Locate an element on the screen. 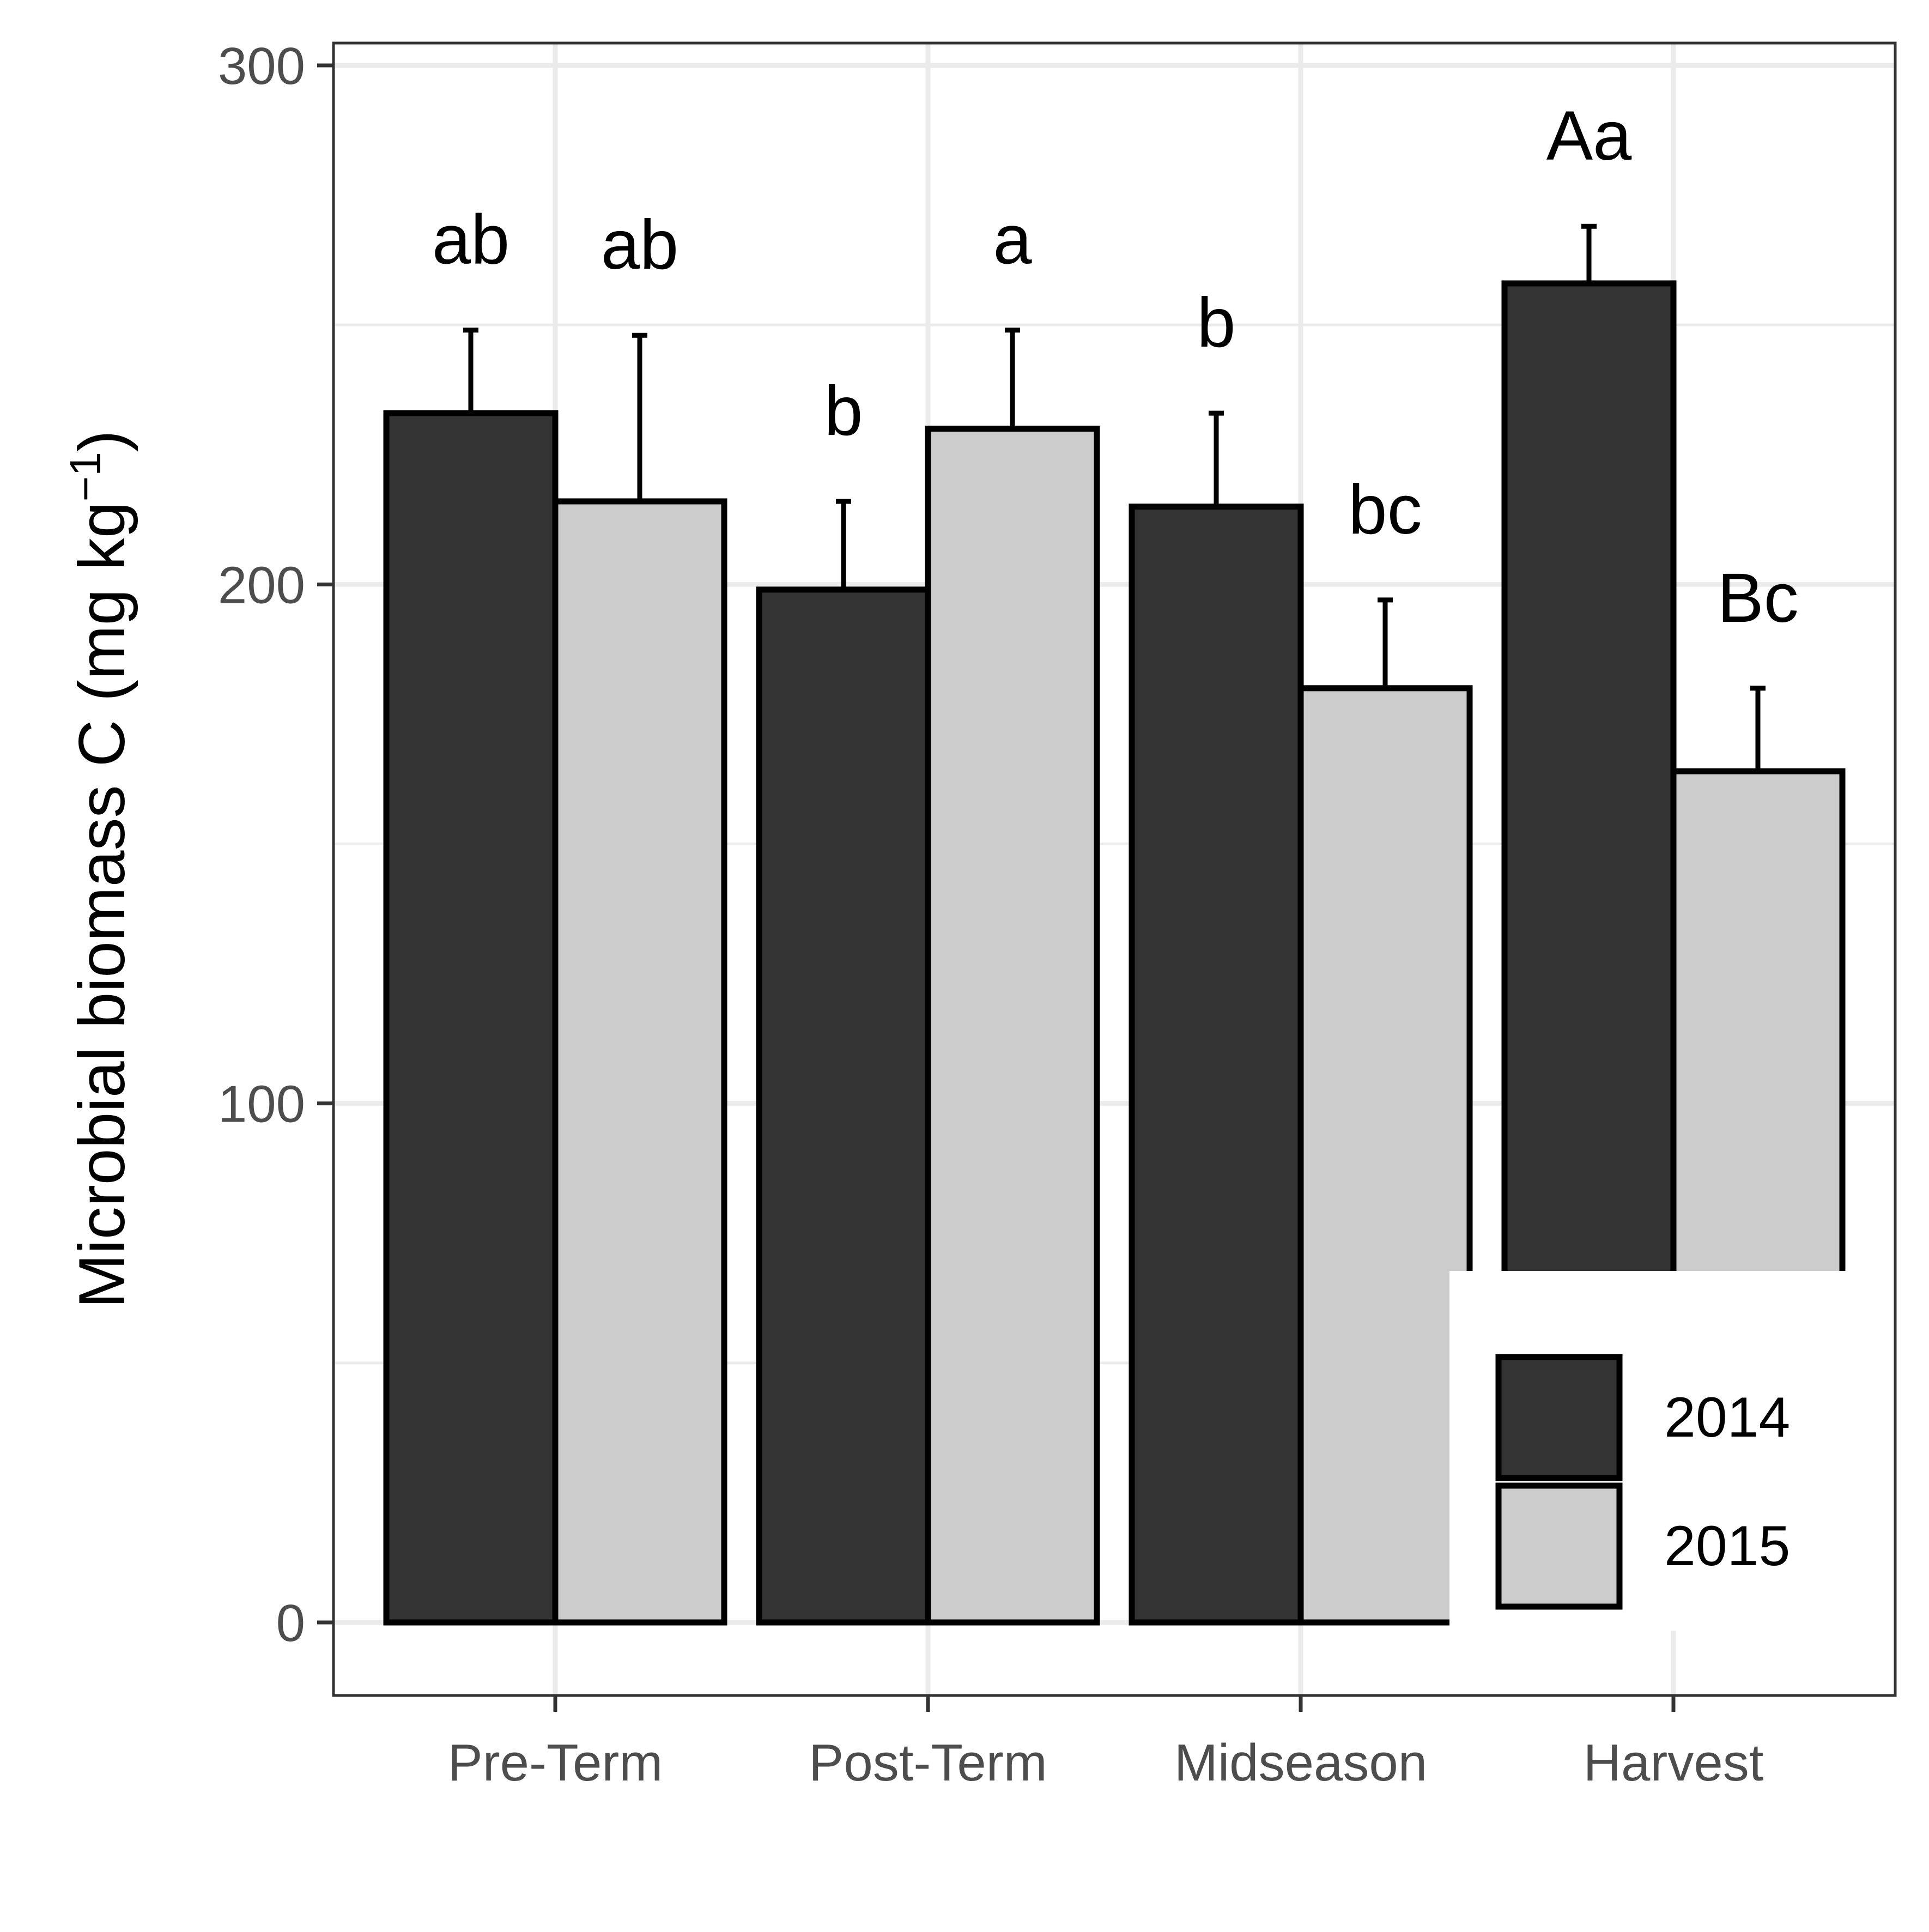  x-tick-label-Pre-Term: Pre-Term is located at coordinates (556, 1763).